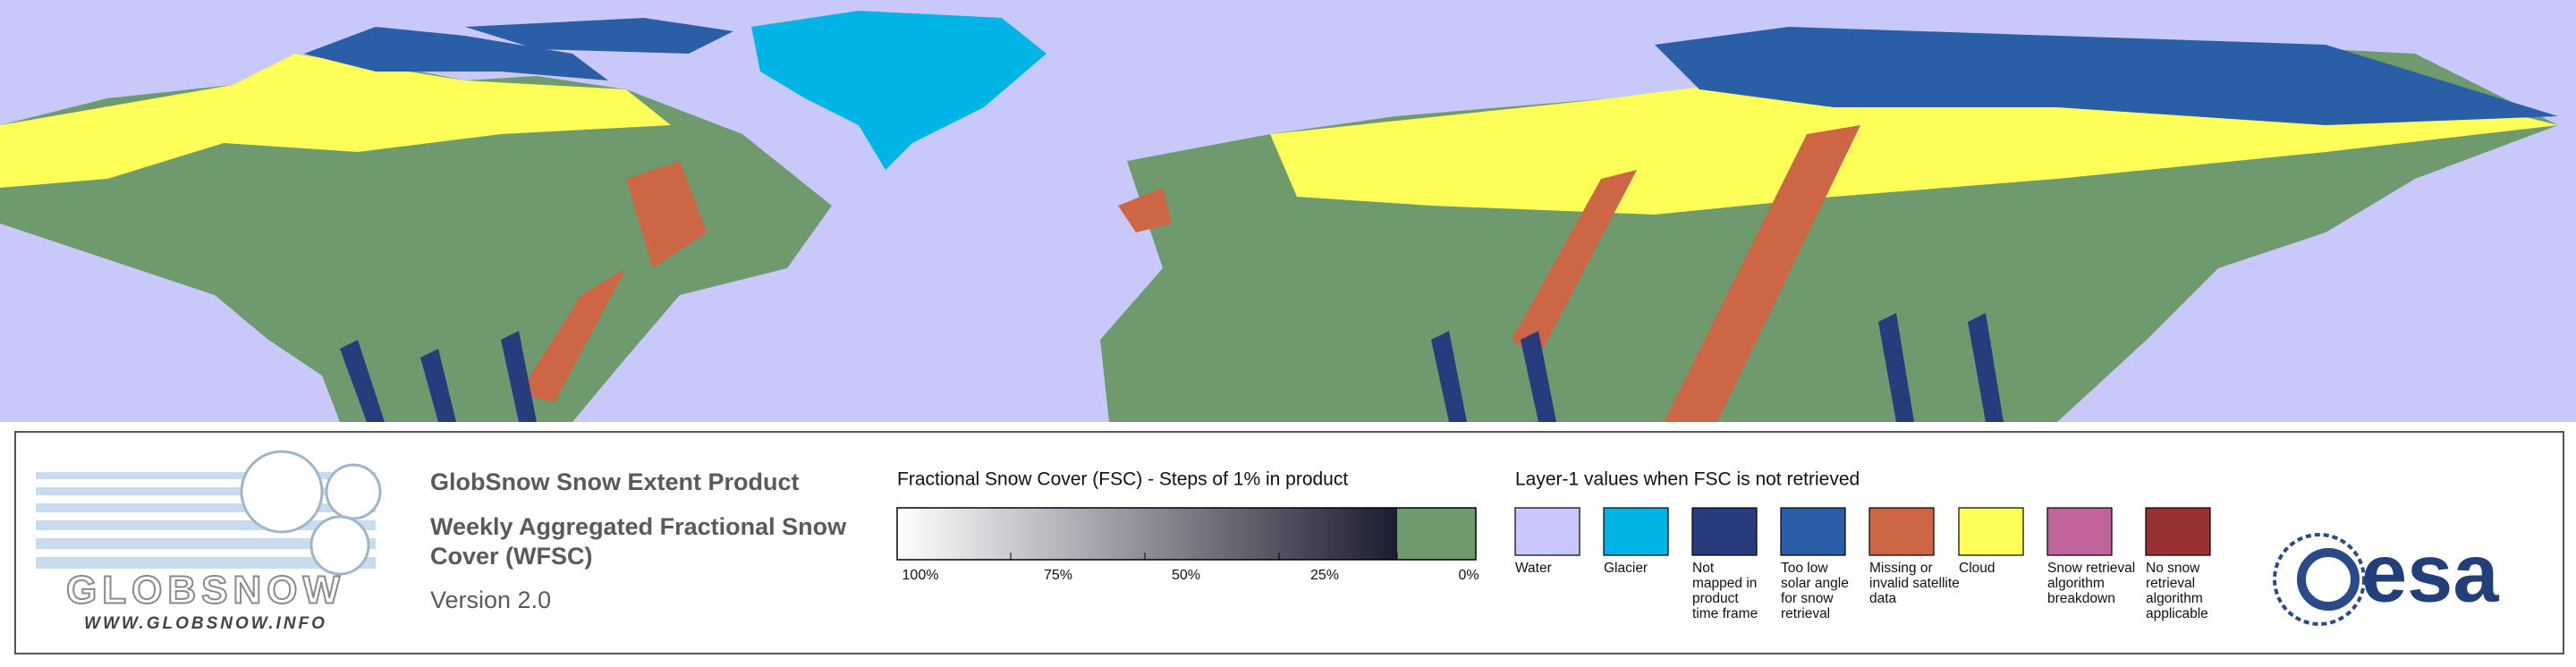  Describe the element at coordinates (1815, 583) in the screenshot. I see `legend-label: solar angle` at that location.